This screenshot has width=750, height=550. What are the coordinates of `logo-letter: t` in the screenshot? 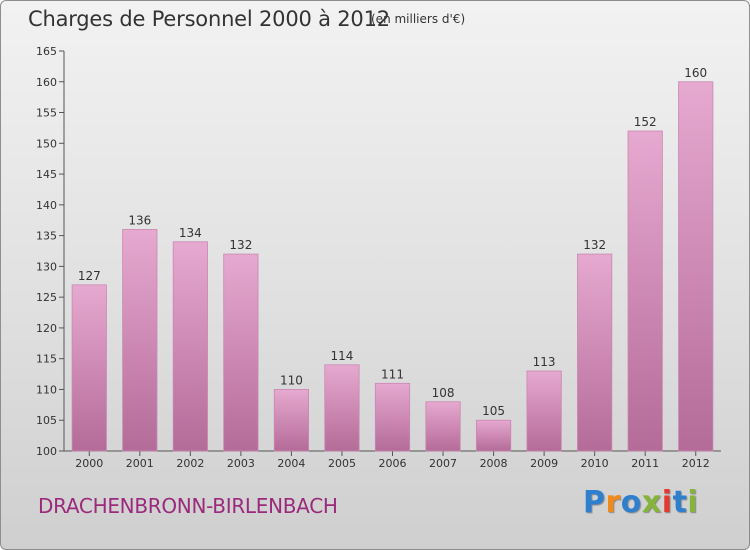 It's located at (680, 502).